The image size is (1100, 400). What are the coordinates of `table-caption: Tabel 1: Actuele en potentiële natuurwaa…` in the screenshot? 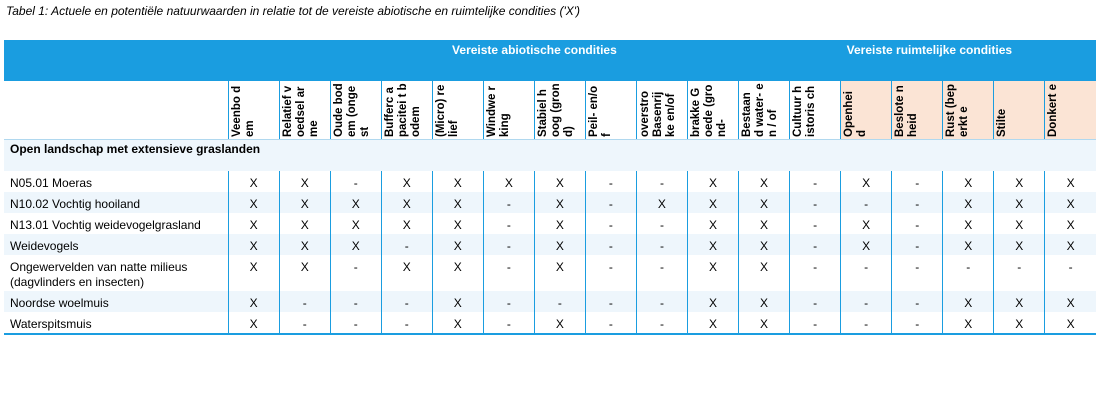 It's located at (293, 11).